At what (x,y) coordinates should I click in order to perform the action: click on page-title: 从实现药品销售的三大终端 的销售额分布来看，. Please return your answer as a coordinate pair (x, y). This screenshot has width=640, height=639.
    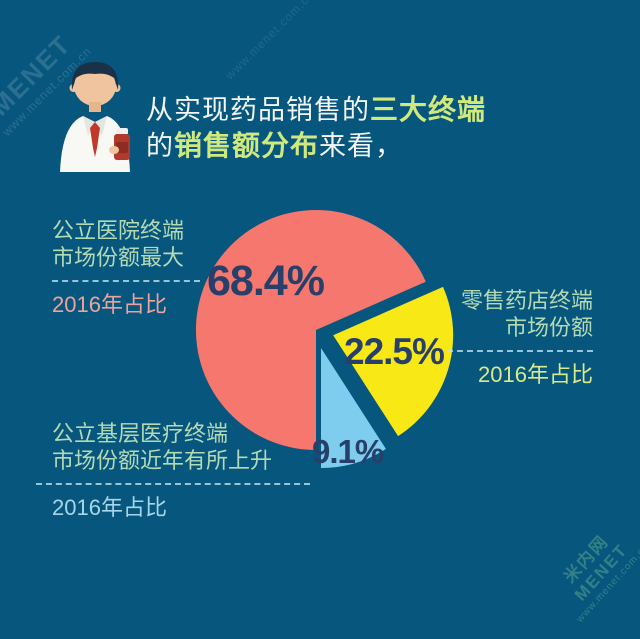
    Looking at the image, I should click on (316, 128).